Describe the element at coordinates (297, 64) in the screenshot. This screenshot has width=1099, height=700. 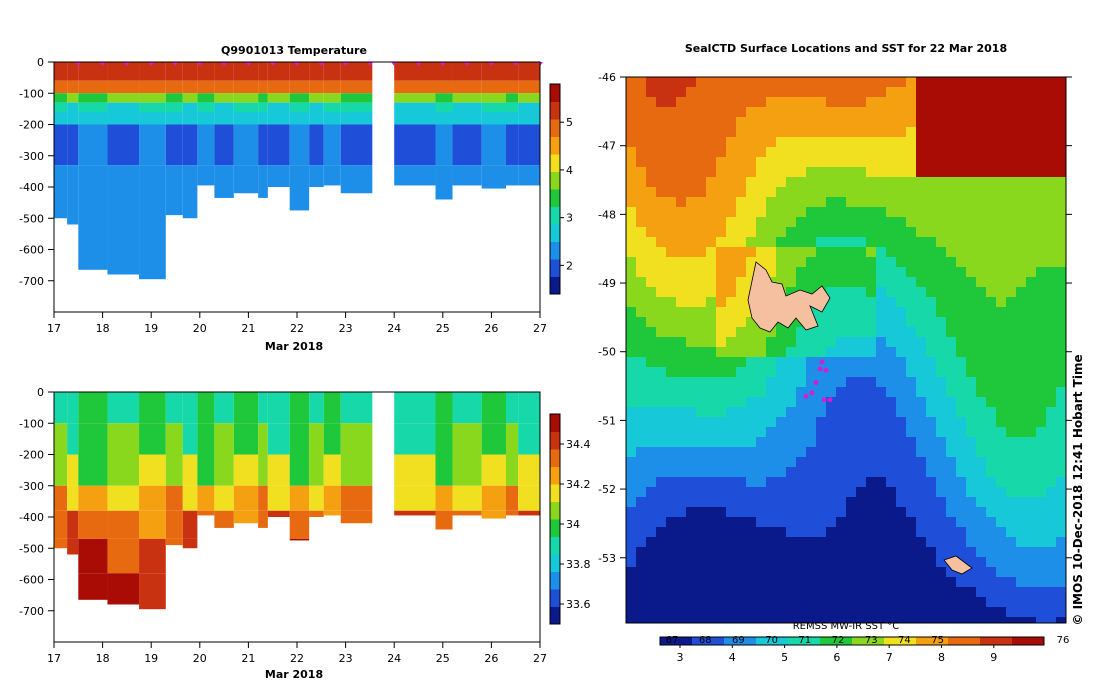
I see `profile-marker` at that location.